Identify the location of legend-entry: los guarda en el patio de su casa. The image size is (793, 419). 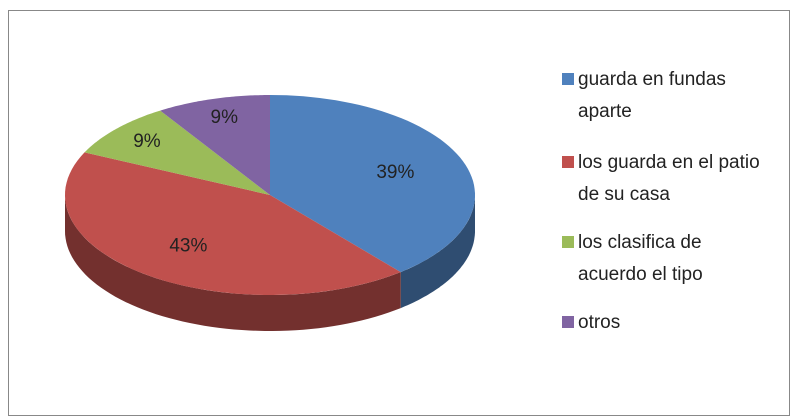
(662, 179).